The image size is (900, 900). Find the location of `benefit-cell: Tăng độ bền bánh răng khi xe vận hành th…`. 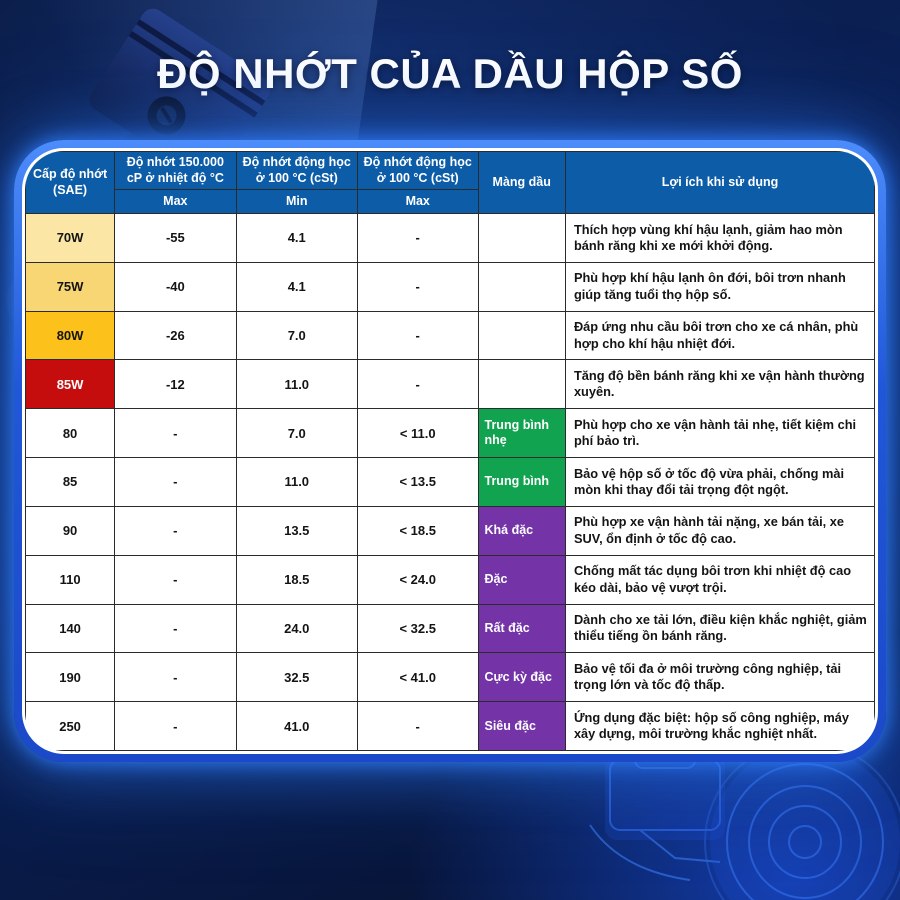

benefit-cell: Tăng độ bền bánh răng khi xe vận hành th… is located at coordinates (719, 384).